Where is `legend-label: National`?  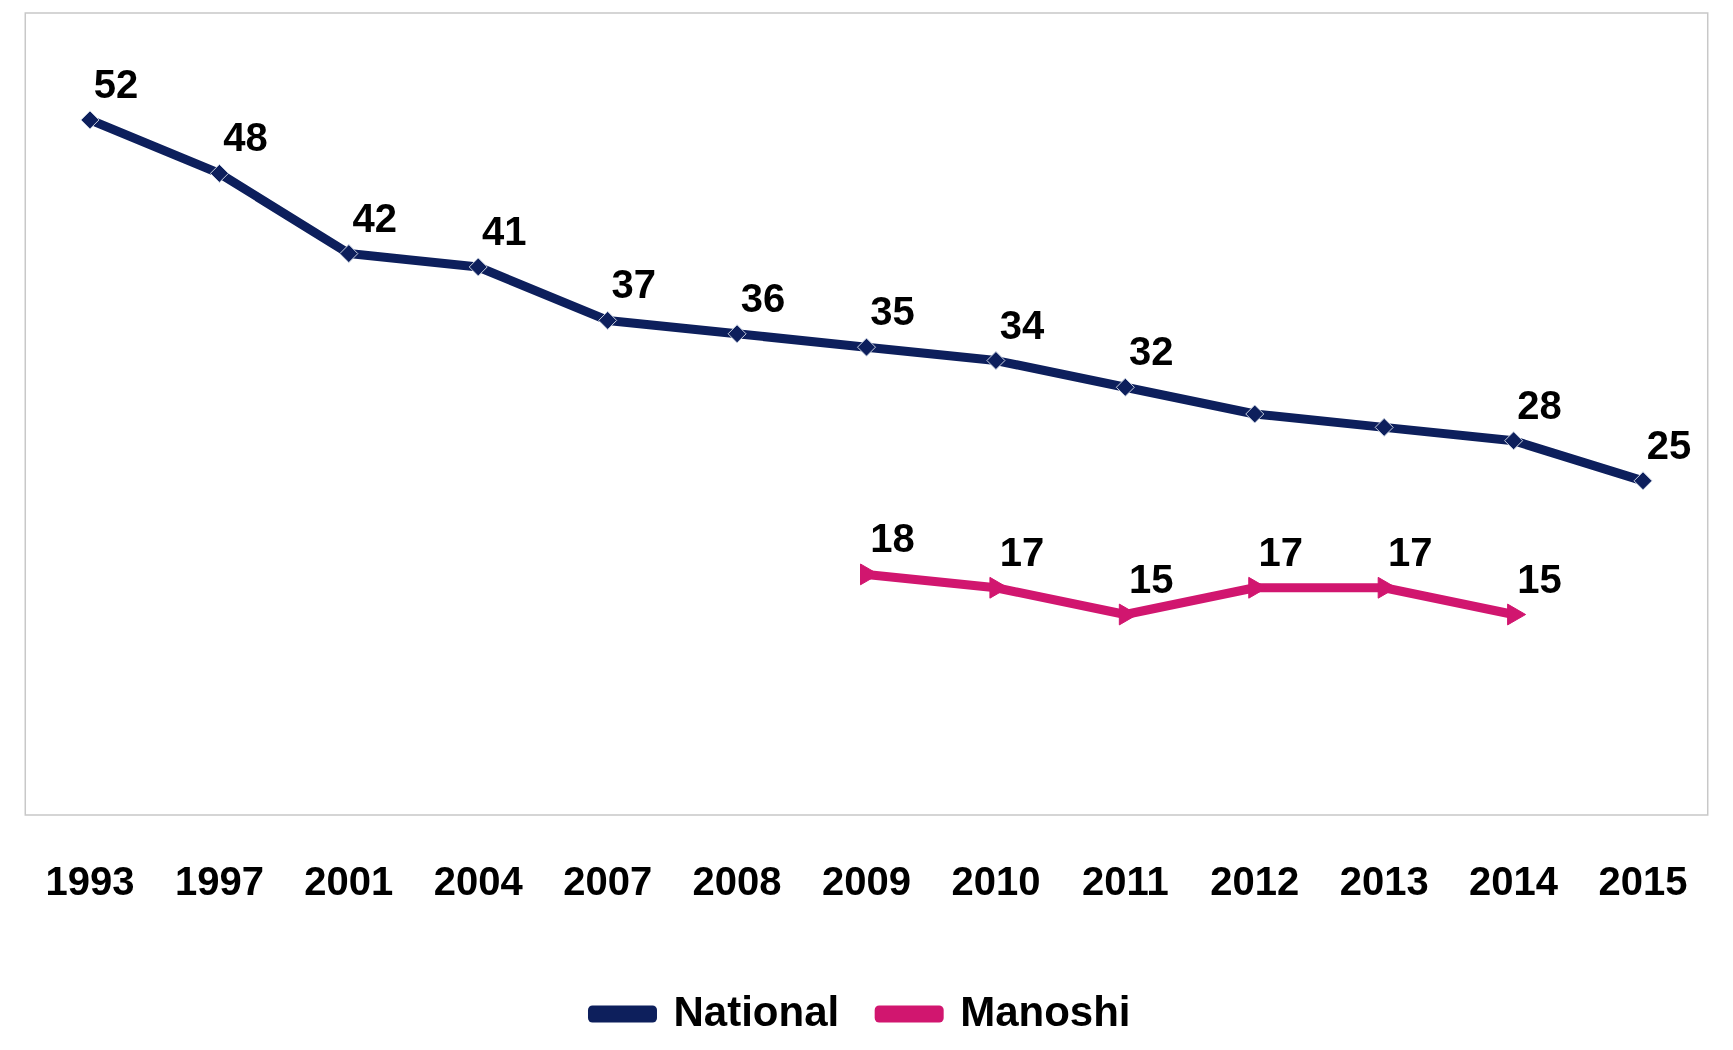 legend-label: National is located at coordinates (756, 1011).